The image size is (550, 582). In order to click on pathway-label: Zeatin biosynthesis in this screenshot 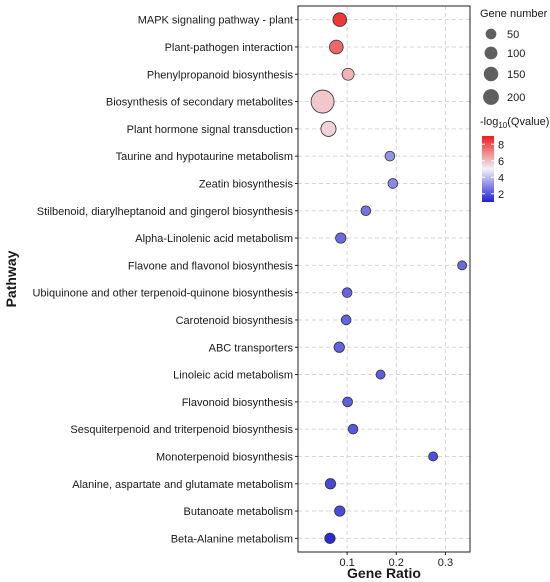, I will do `click(246, 184)`.